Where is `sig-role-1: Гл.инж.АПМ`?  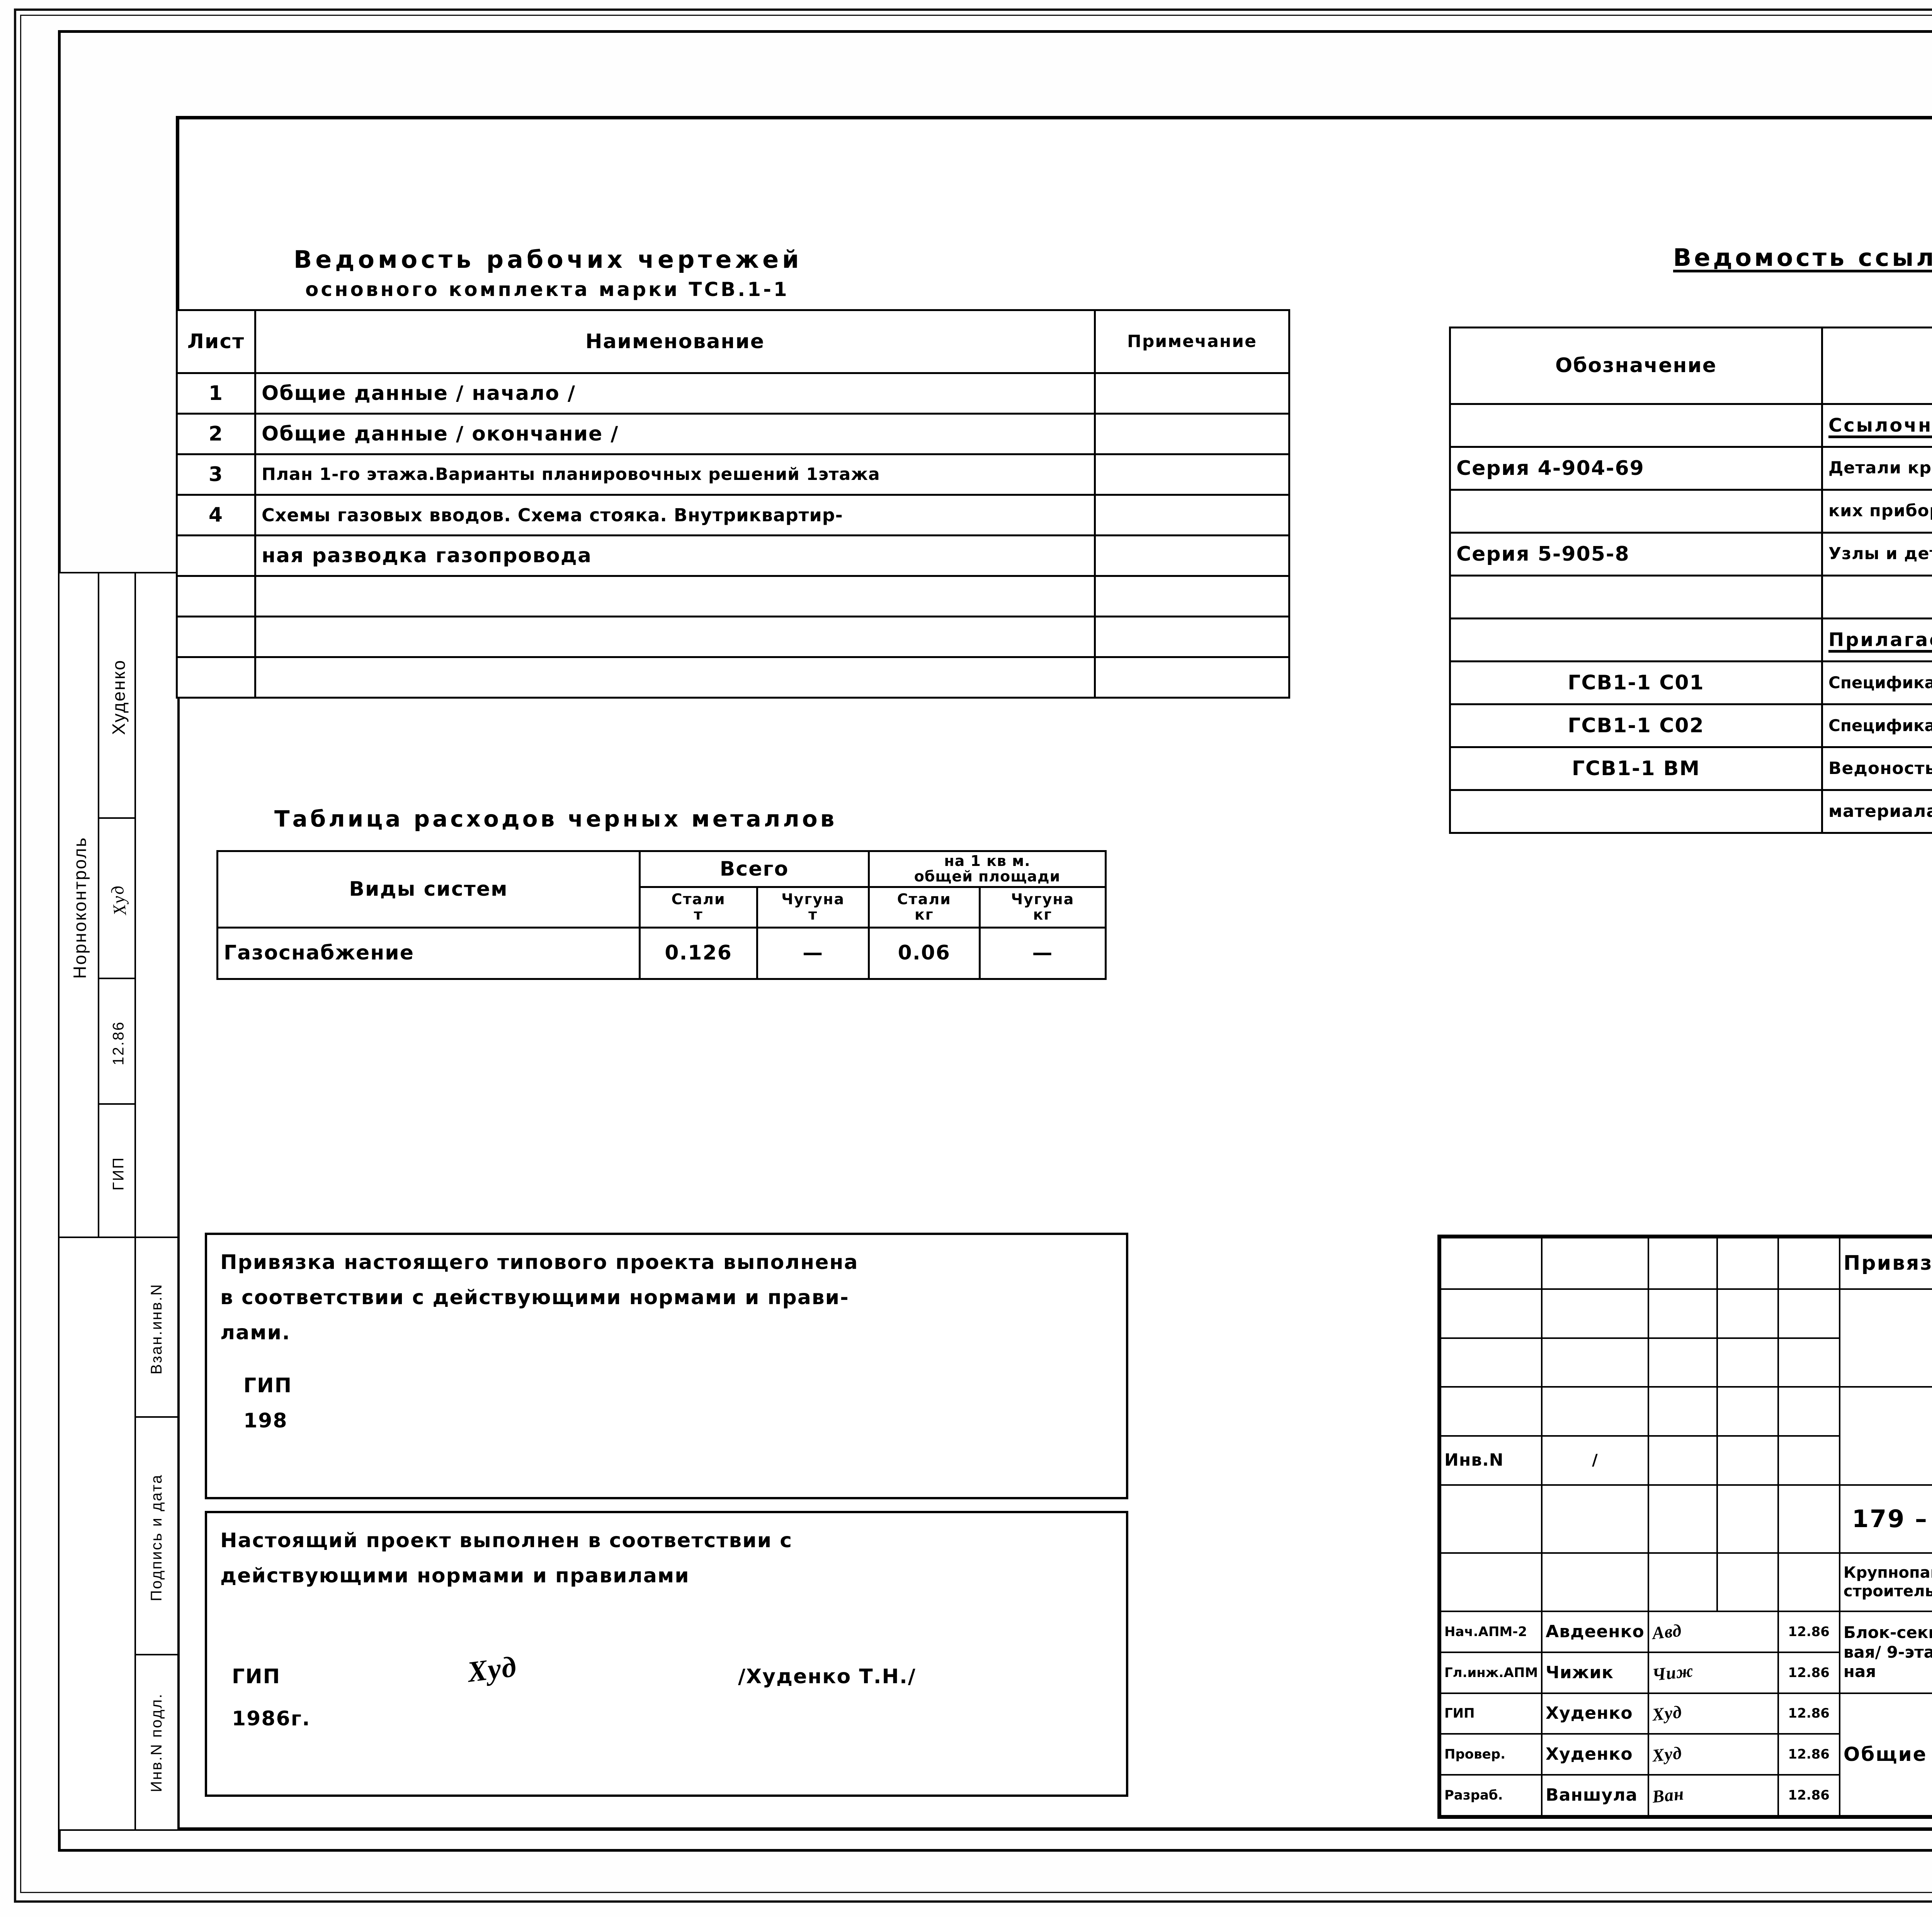
sig-role-1: Гл.инж.АПМ is located at coordinates (1491, 1673).